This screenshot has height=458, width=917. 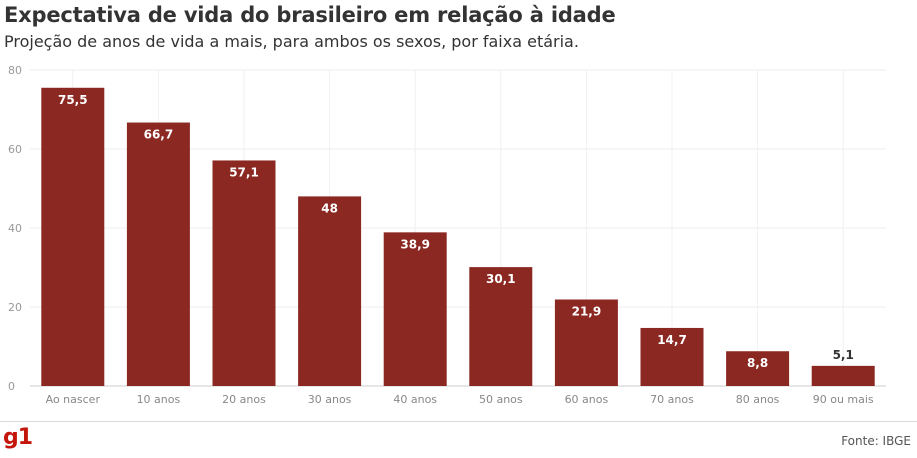 I want to click on y-tick-label: 60, so click(x=15, y=149).